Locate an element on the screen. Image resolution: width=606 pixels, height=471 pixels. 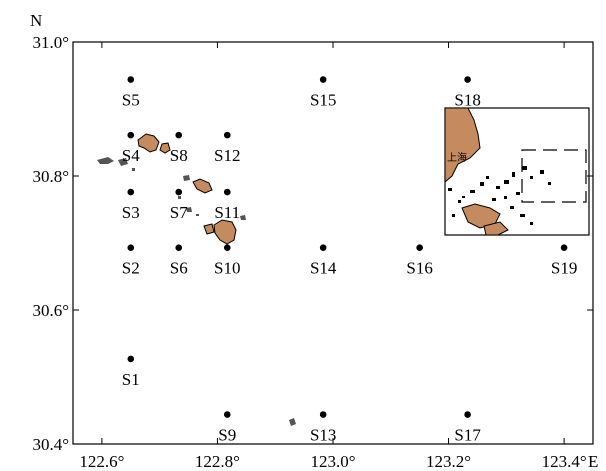
station-s7: S7 is located at coordinates (179, 205).